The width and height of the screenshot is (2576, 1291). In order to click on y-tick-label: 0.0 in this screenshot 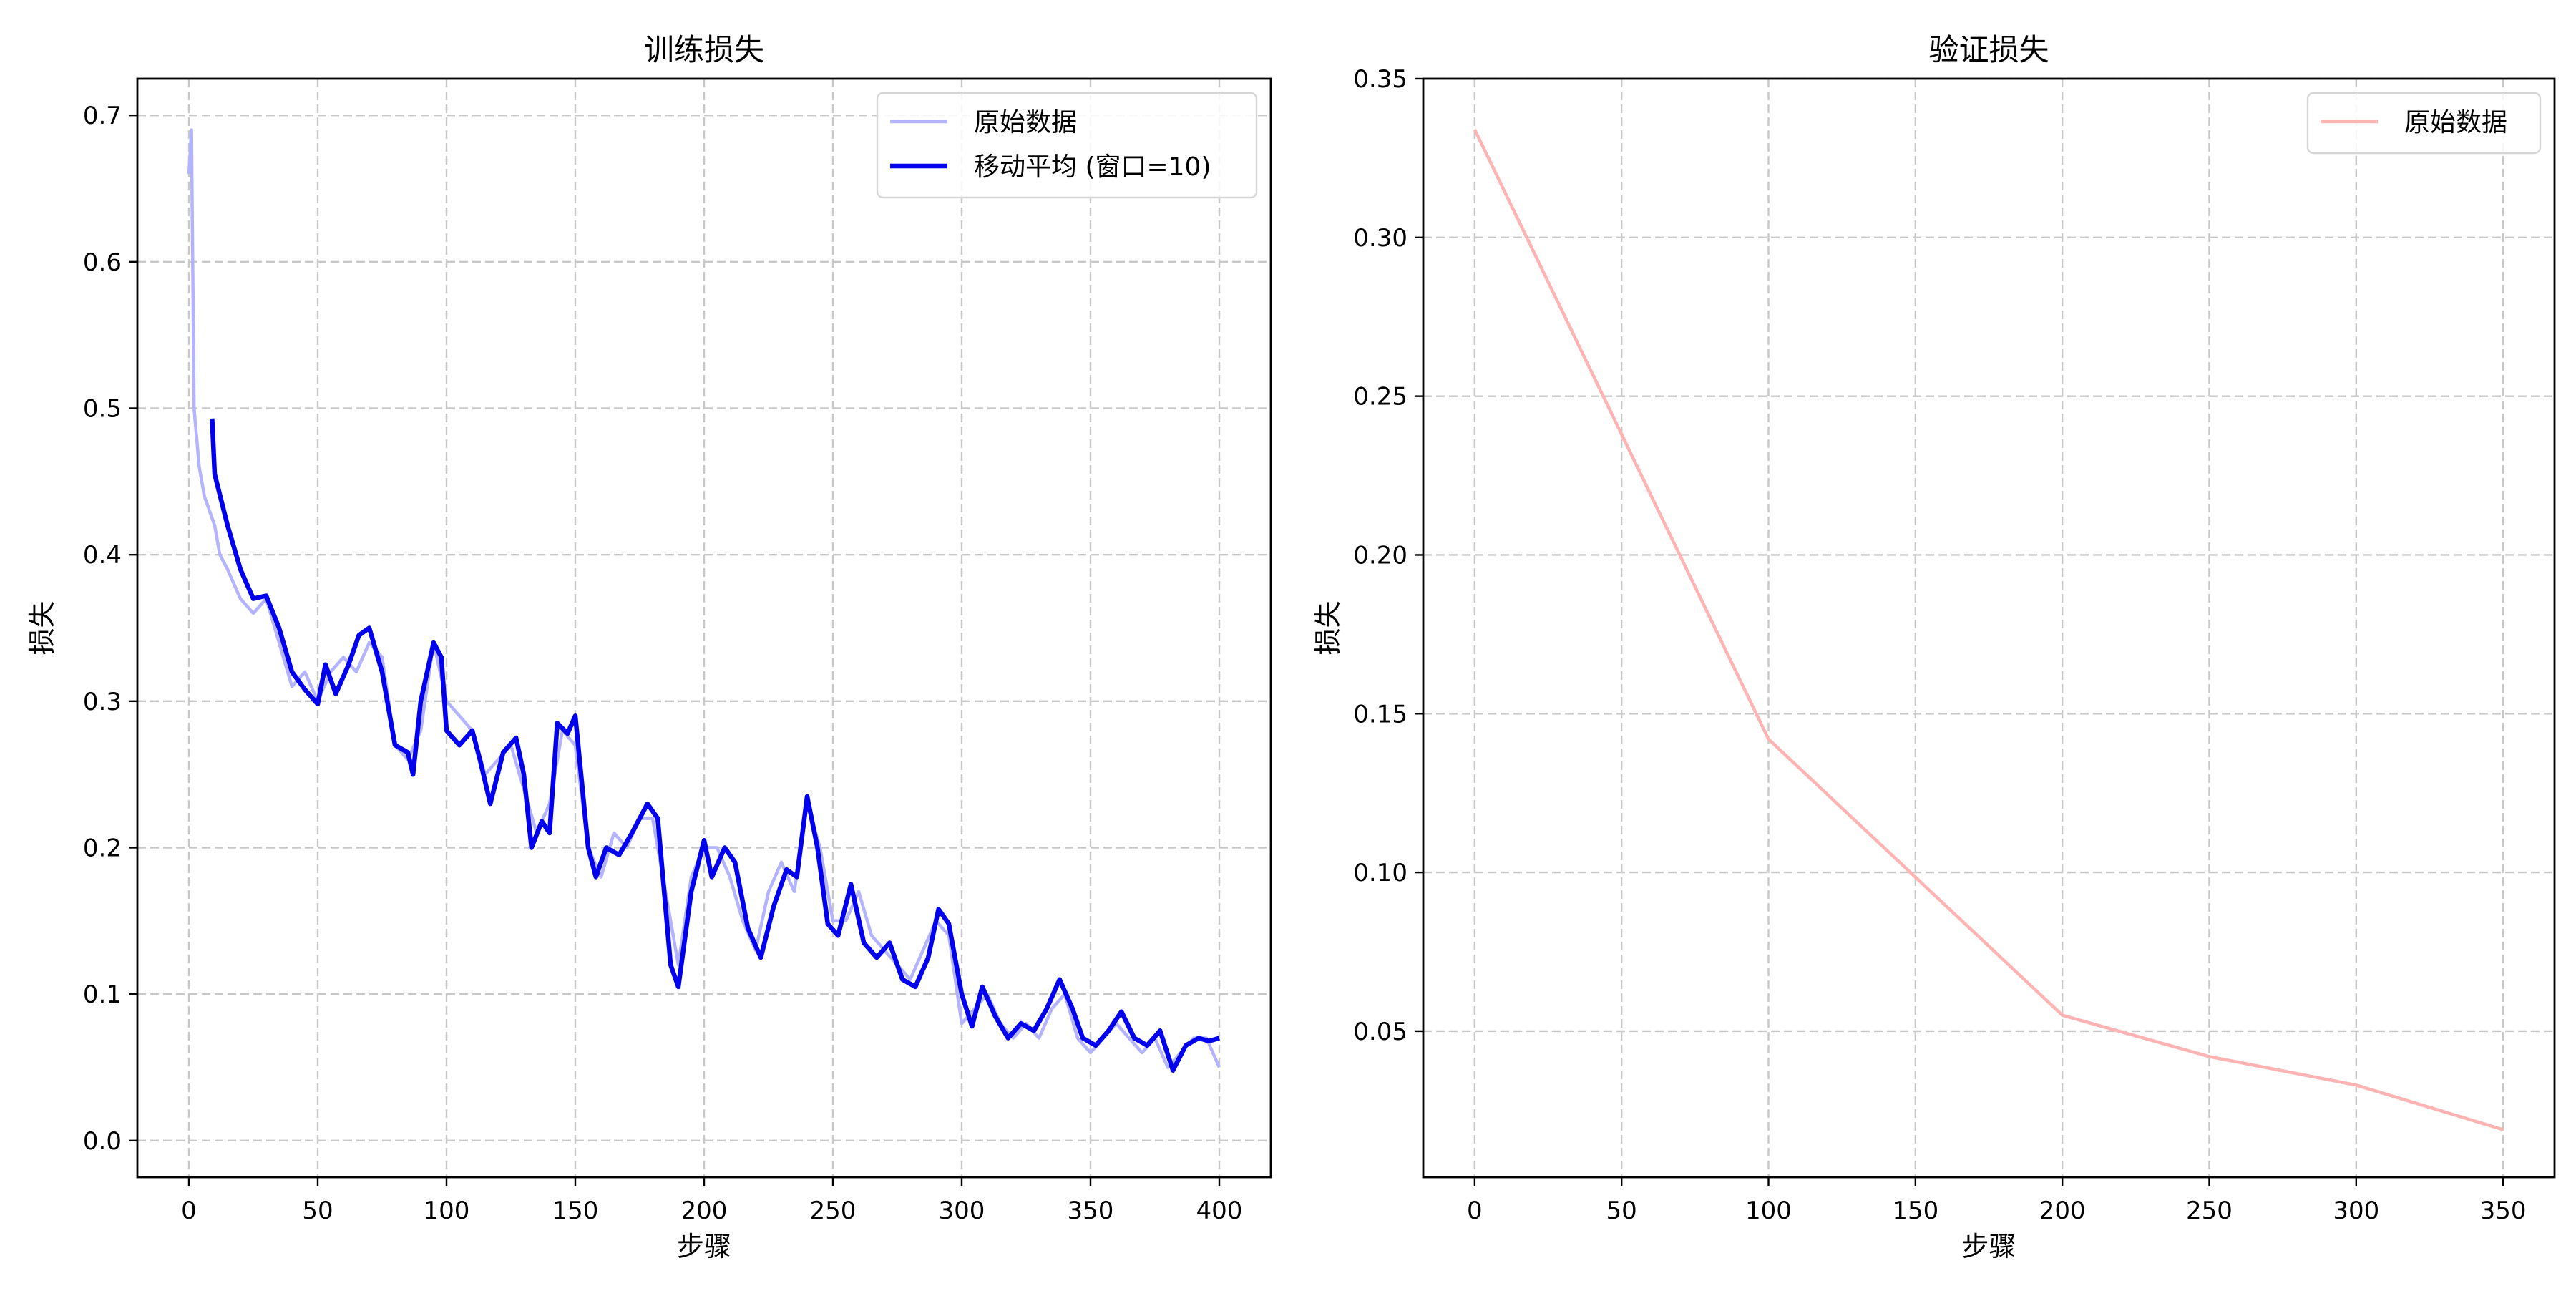, I will do `click(102, 1141)`.